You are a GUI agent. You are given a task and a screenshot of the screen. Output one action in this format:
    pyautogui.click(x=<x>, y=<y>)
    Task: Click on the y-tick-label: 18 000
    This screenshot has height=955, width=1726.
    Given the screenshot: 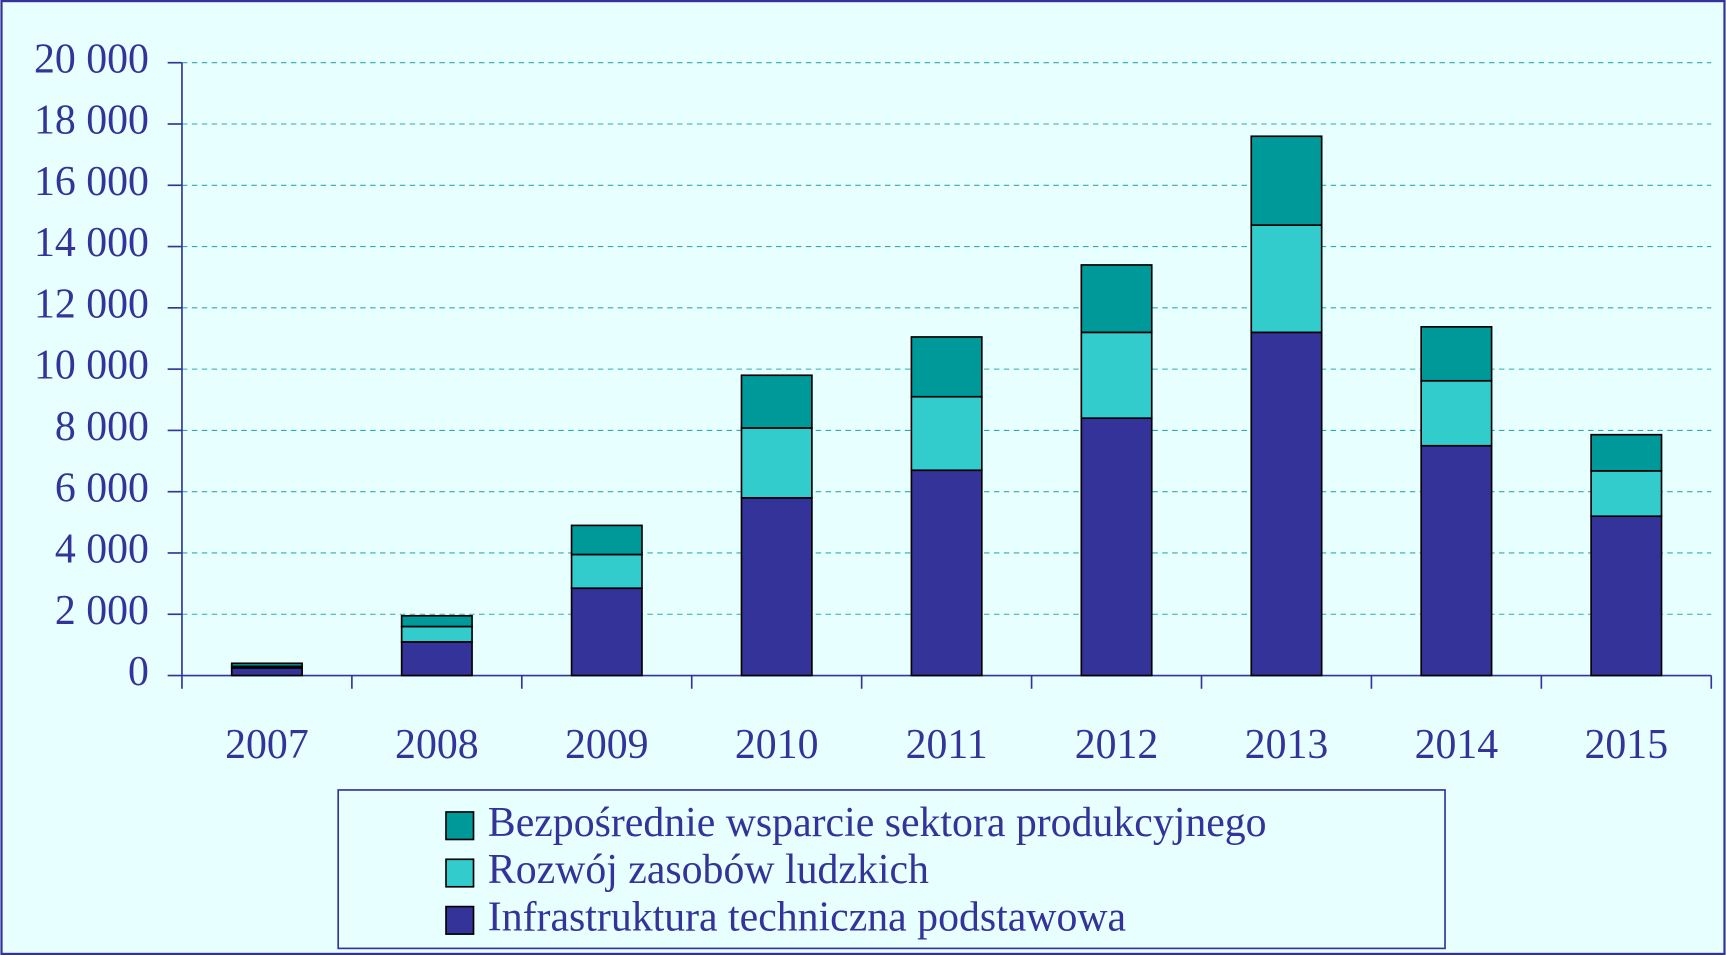 What is the action you would take?
    pyautogui.click(x=91, y=121)
    